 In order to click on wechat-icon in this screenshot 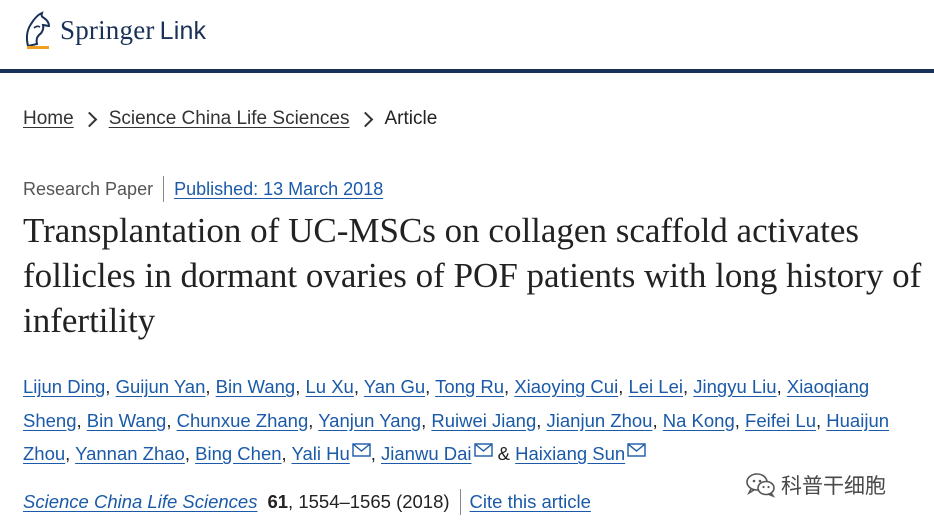, I will do `click(761, 485)`.